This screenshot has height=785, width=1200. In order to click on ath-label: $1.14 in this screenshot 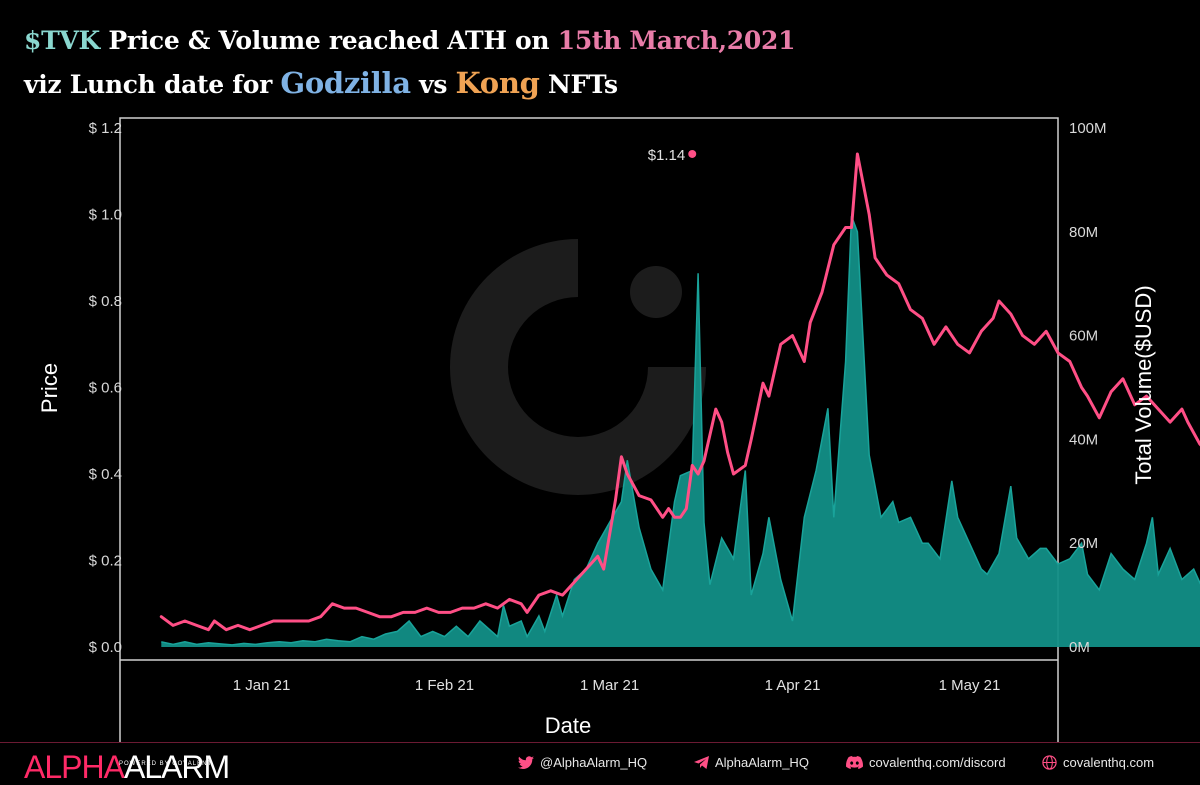, I will do `click(667, 155)`.